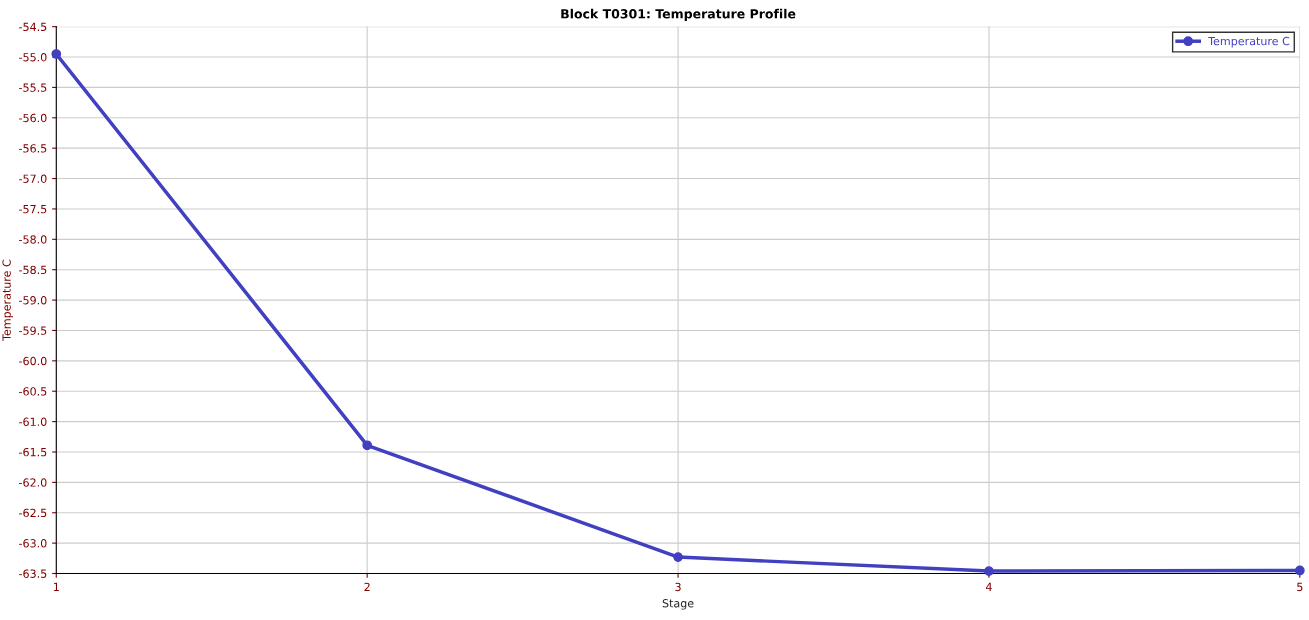 The width and height of the screenshot is (1309, 620). What do you see at coordinates (33, 239) in the screenshot?
I see `y-tick-label: -58.0` at bounding box center [33, 239].